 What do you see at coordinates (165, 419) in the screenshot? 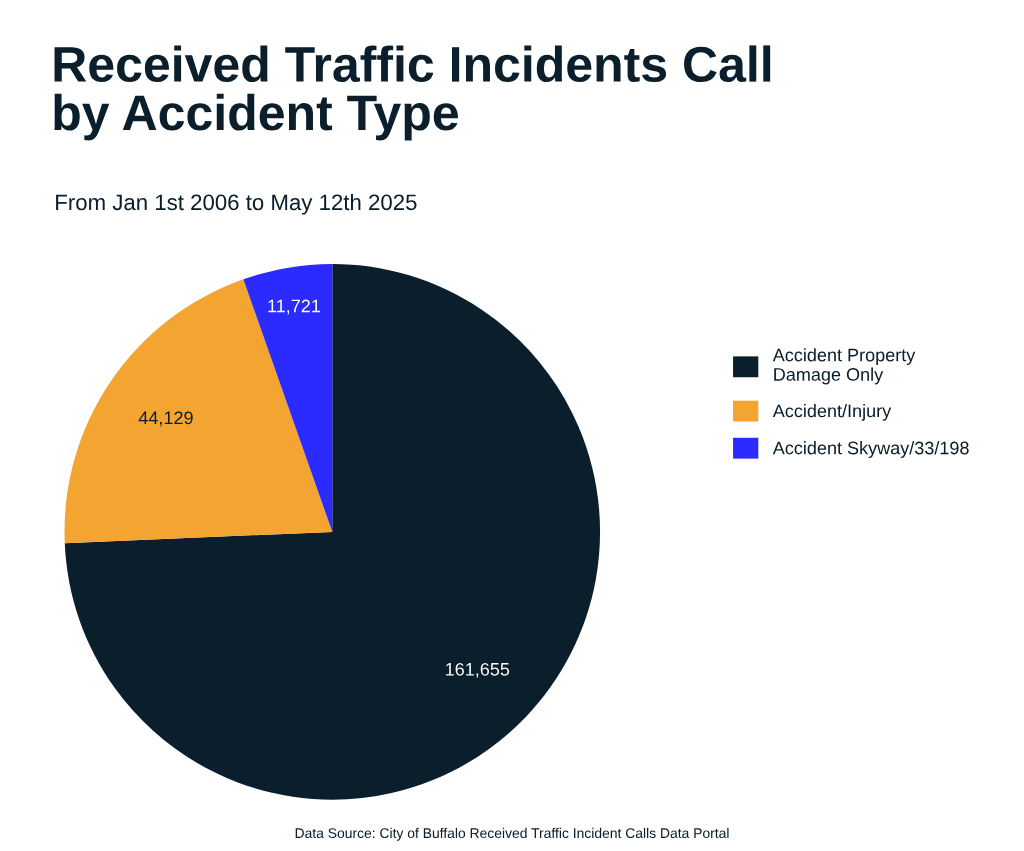
I see `data-label: 44,129` at bounding box center [165, 419].